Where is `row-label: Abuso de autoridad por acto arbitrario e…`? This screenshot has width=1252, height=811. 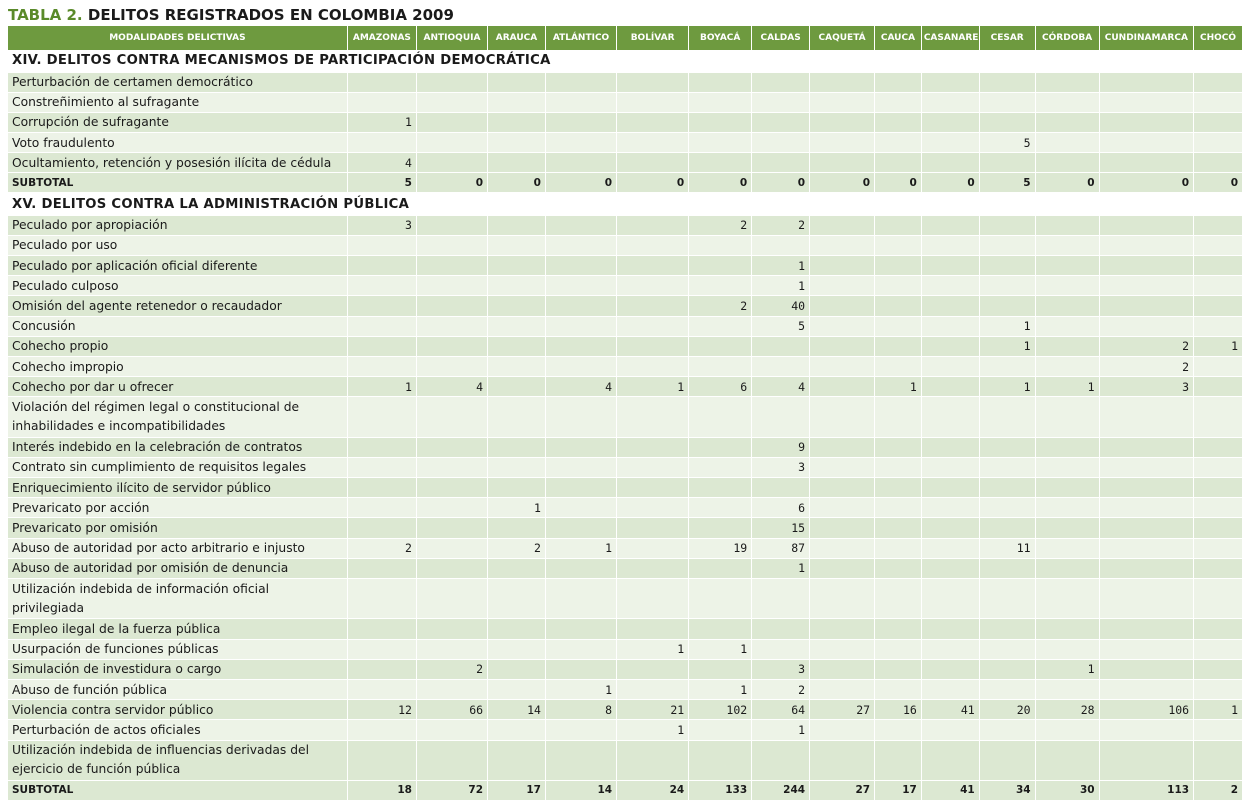
row-label: Abuso de autoridad por acto arbitrario e… is located at coordinates (178, 548).